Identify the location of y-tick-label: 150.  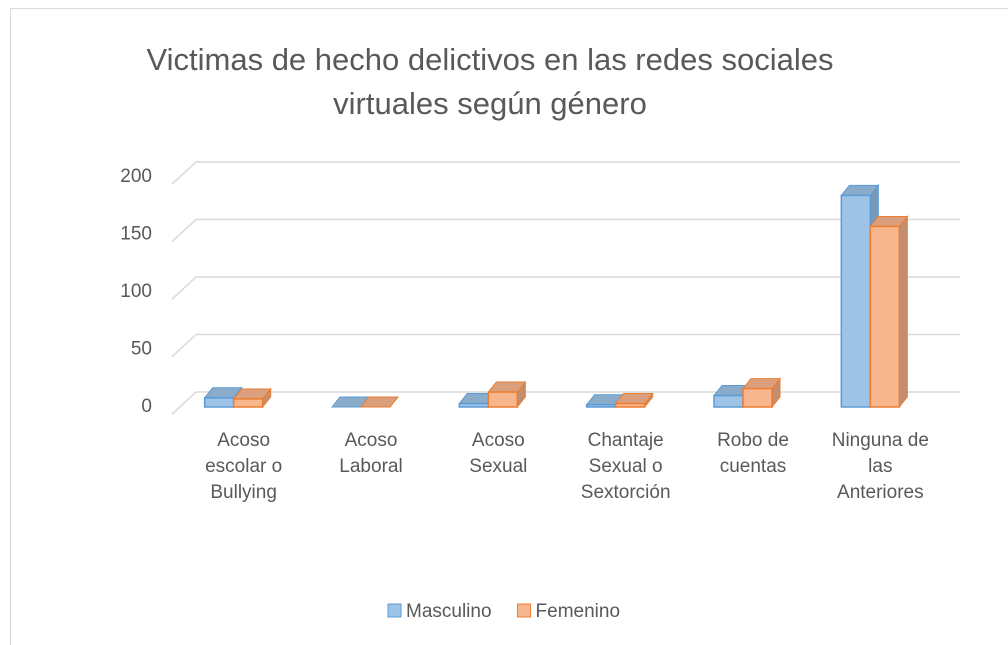
(136, 234).